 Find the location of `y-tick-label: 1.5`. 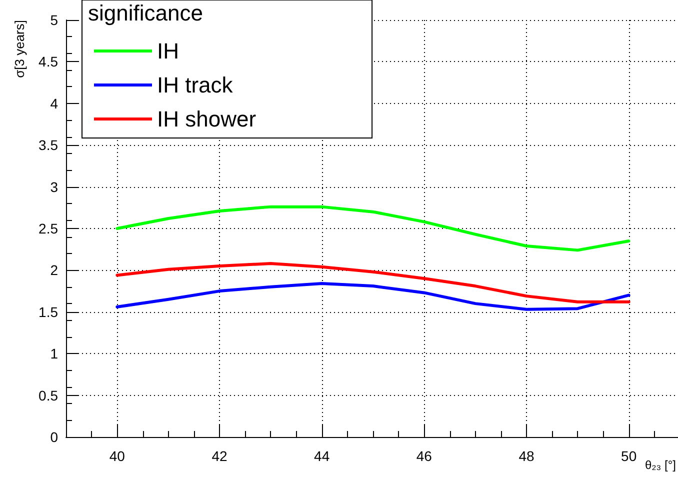

y-tick-label: 1.5 is located at coordinates (48, 312).